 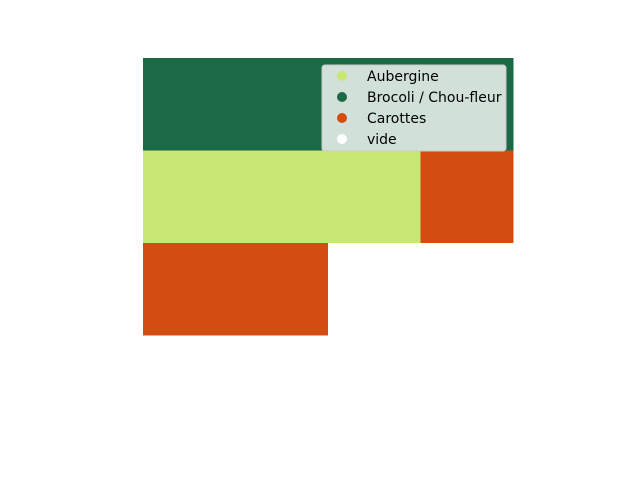 What do you see at coordinates (351, 197) in the screenshot?
I see `heatmap-cell-r1-c4` at bounding box center [351, 197].